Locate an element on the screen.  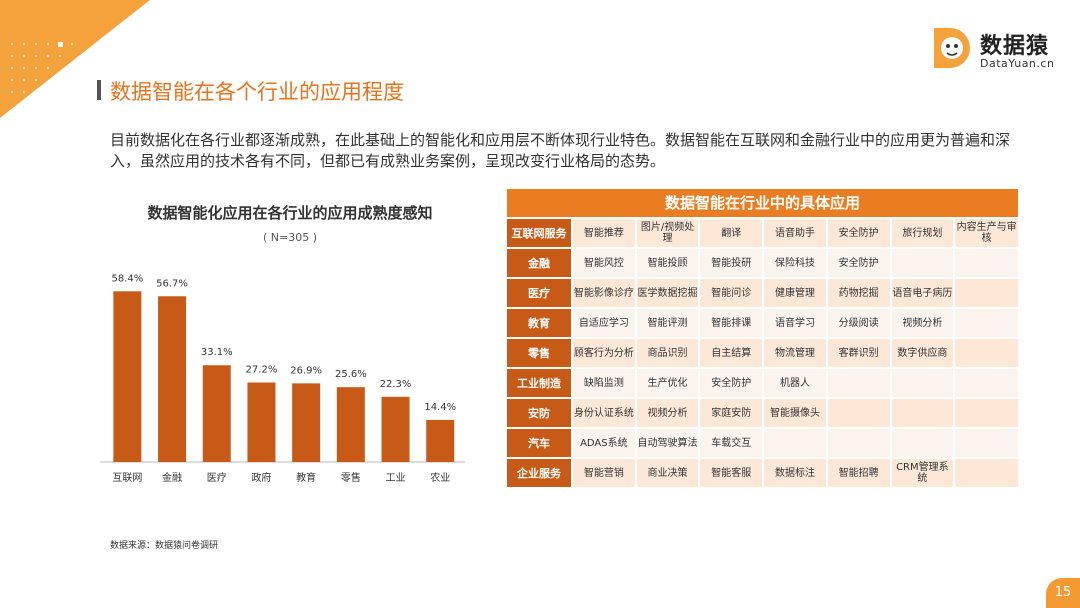
row-category: 安防 is located at coordinates (539, 412).